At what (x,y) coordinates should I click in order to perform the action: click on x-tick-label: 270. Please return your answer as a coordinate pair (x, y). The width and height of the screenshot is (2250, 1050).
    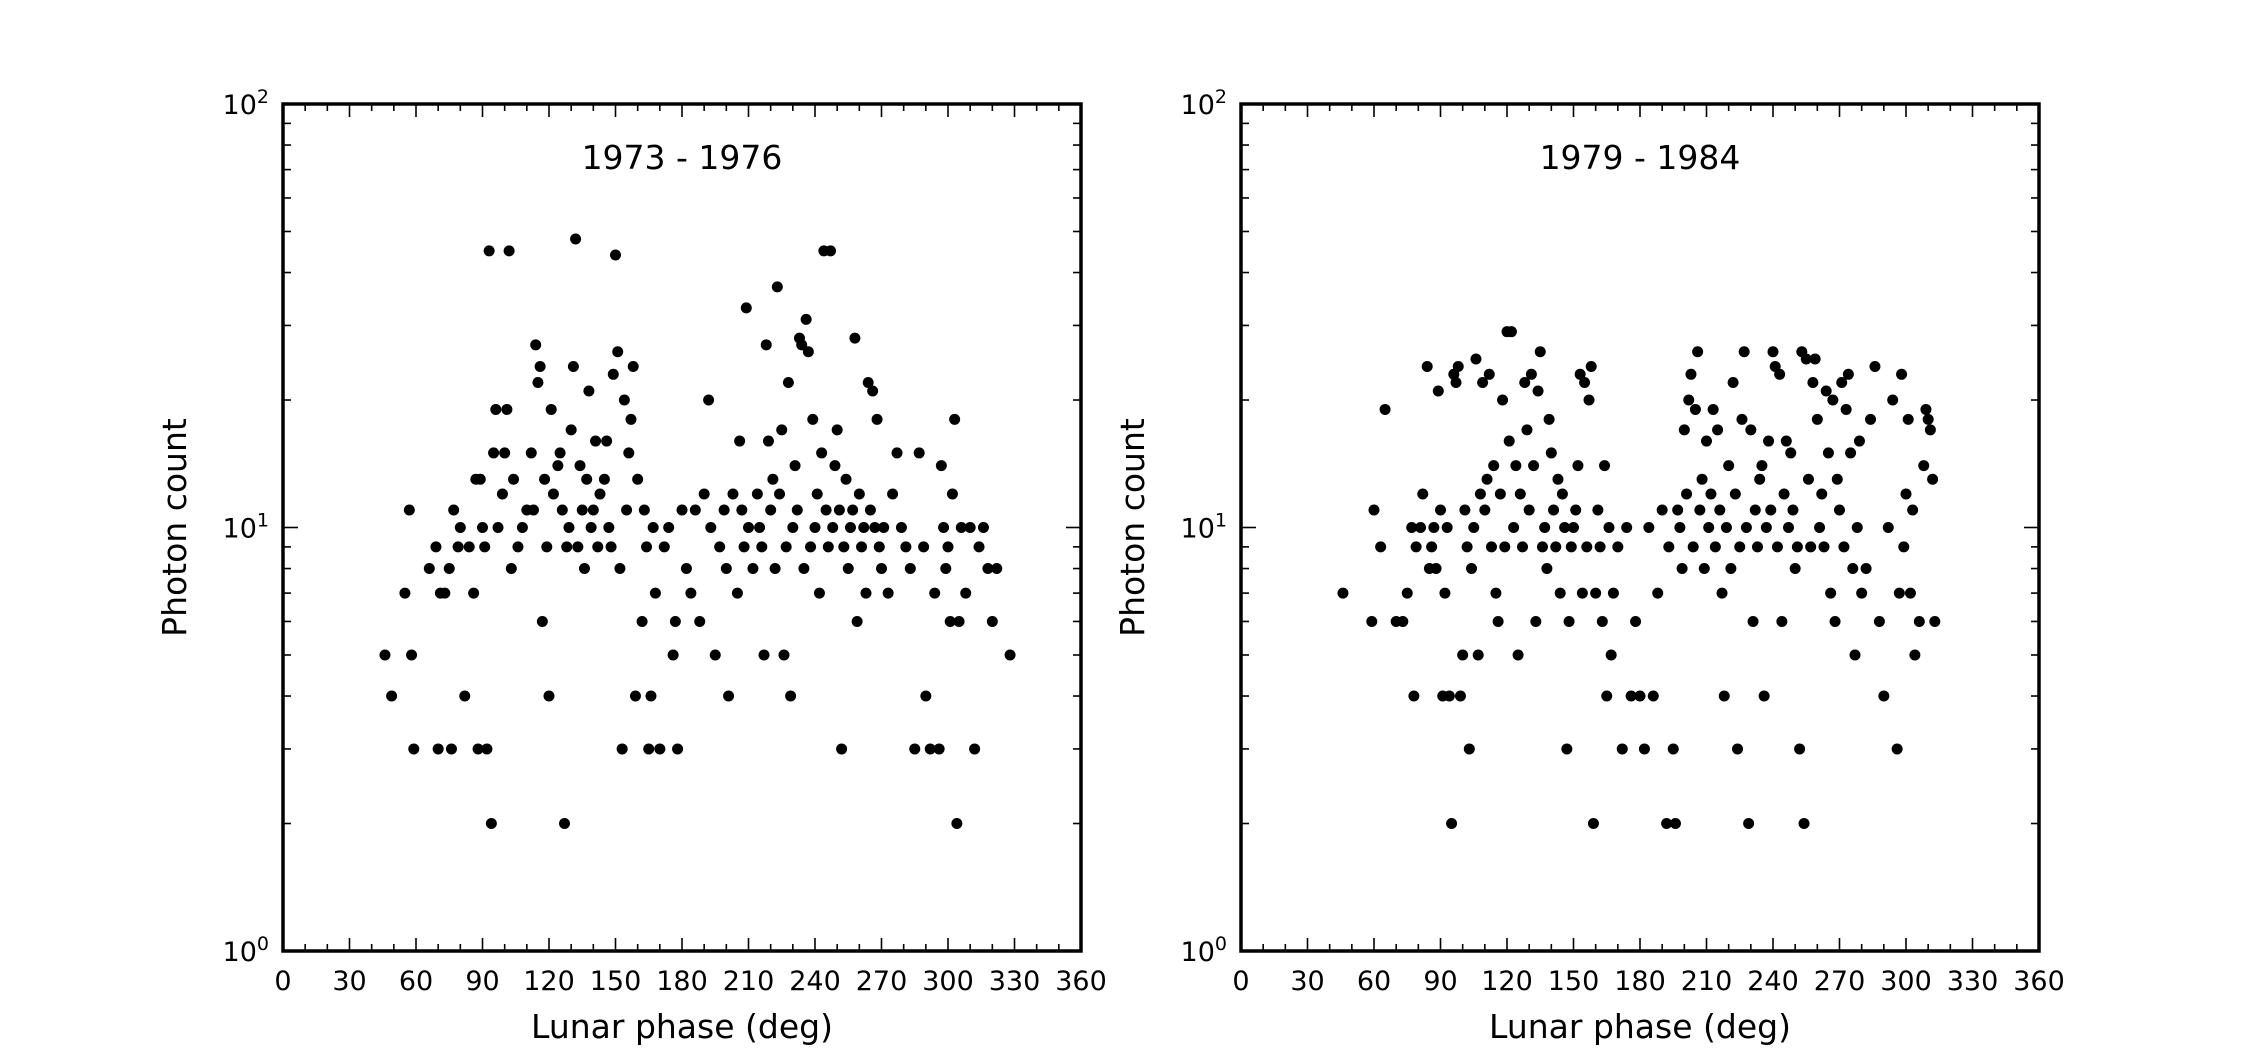
    Looking at the image, I should click on (1840, 981).